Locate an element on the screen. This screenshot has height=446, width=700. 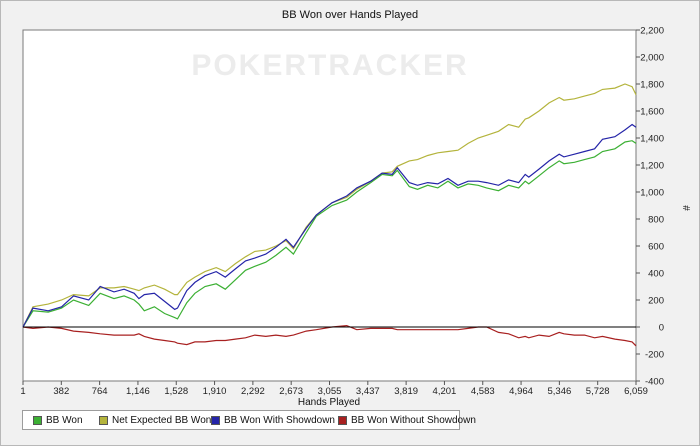
x-tick-label: 3,055 is located at coordinates (330, 391).